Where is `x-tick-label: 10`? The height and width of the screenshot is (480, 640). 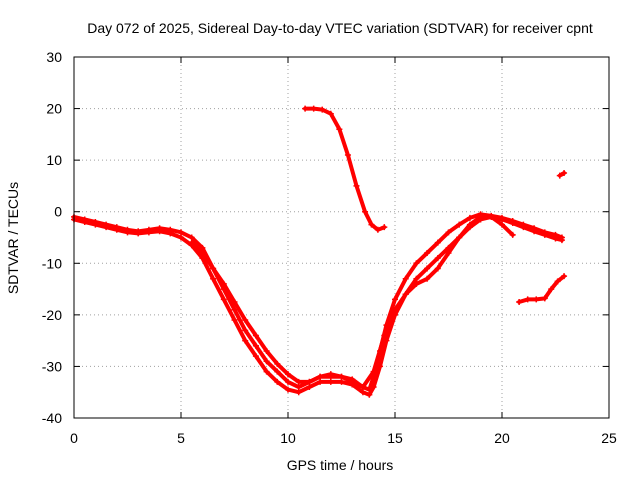
x-tick-label: 10 is located at coordinates (288, 438).